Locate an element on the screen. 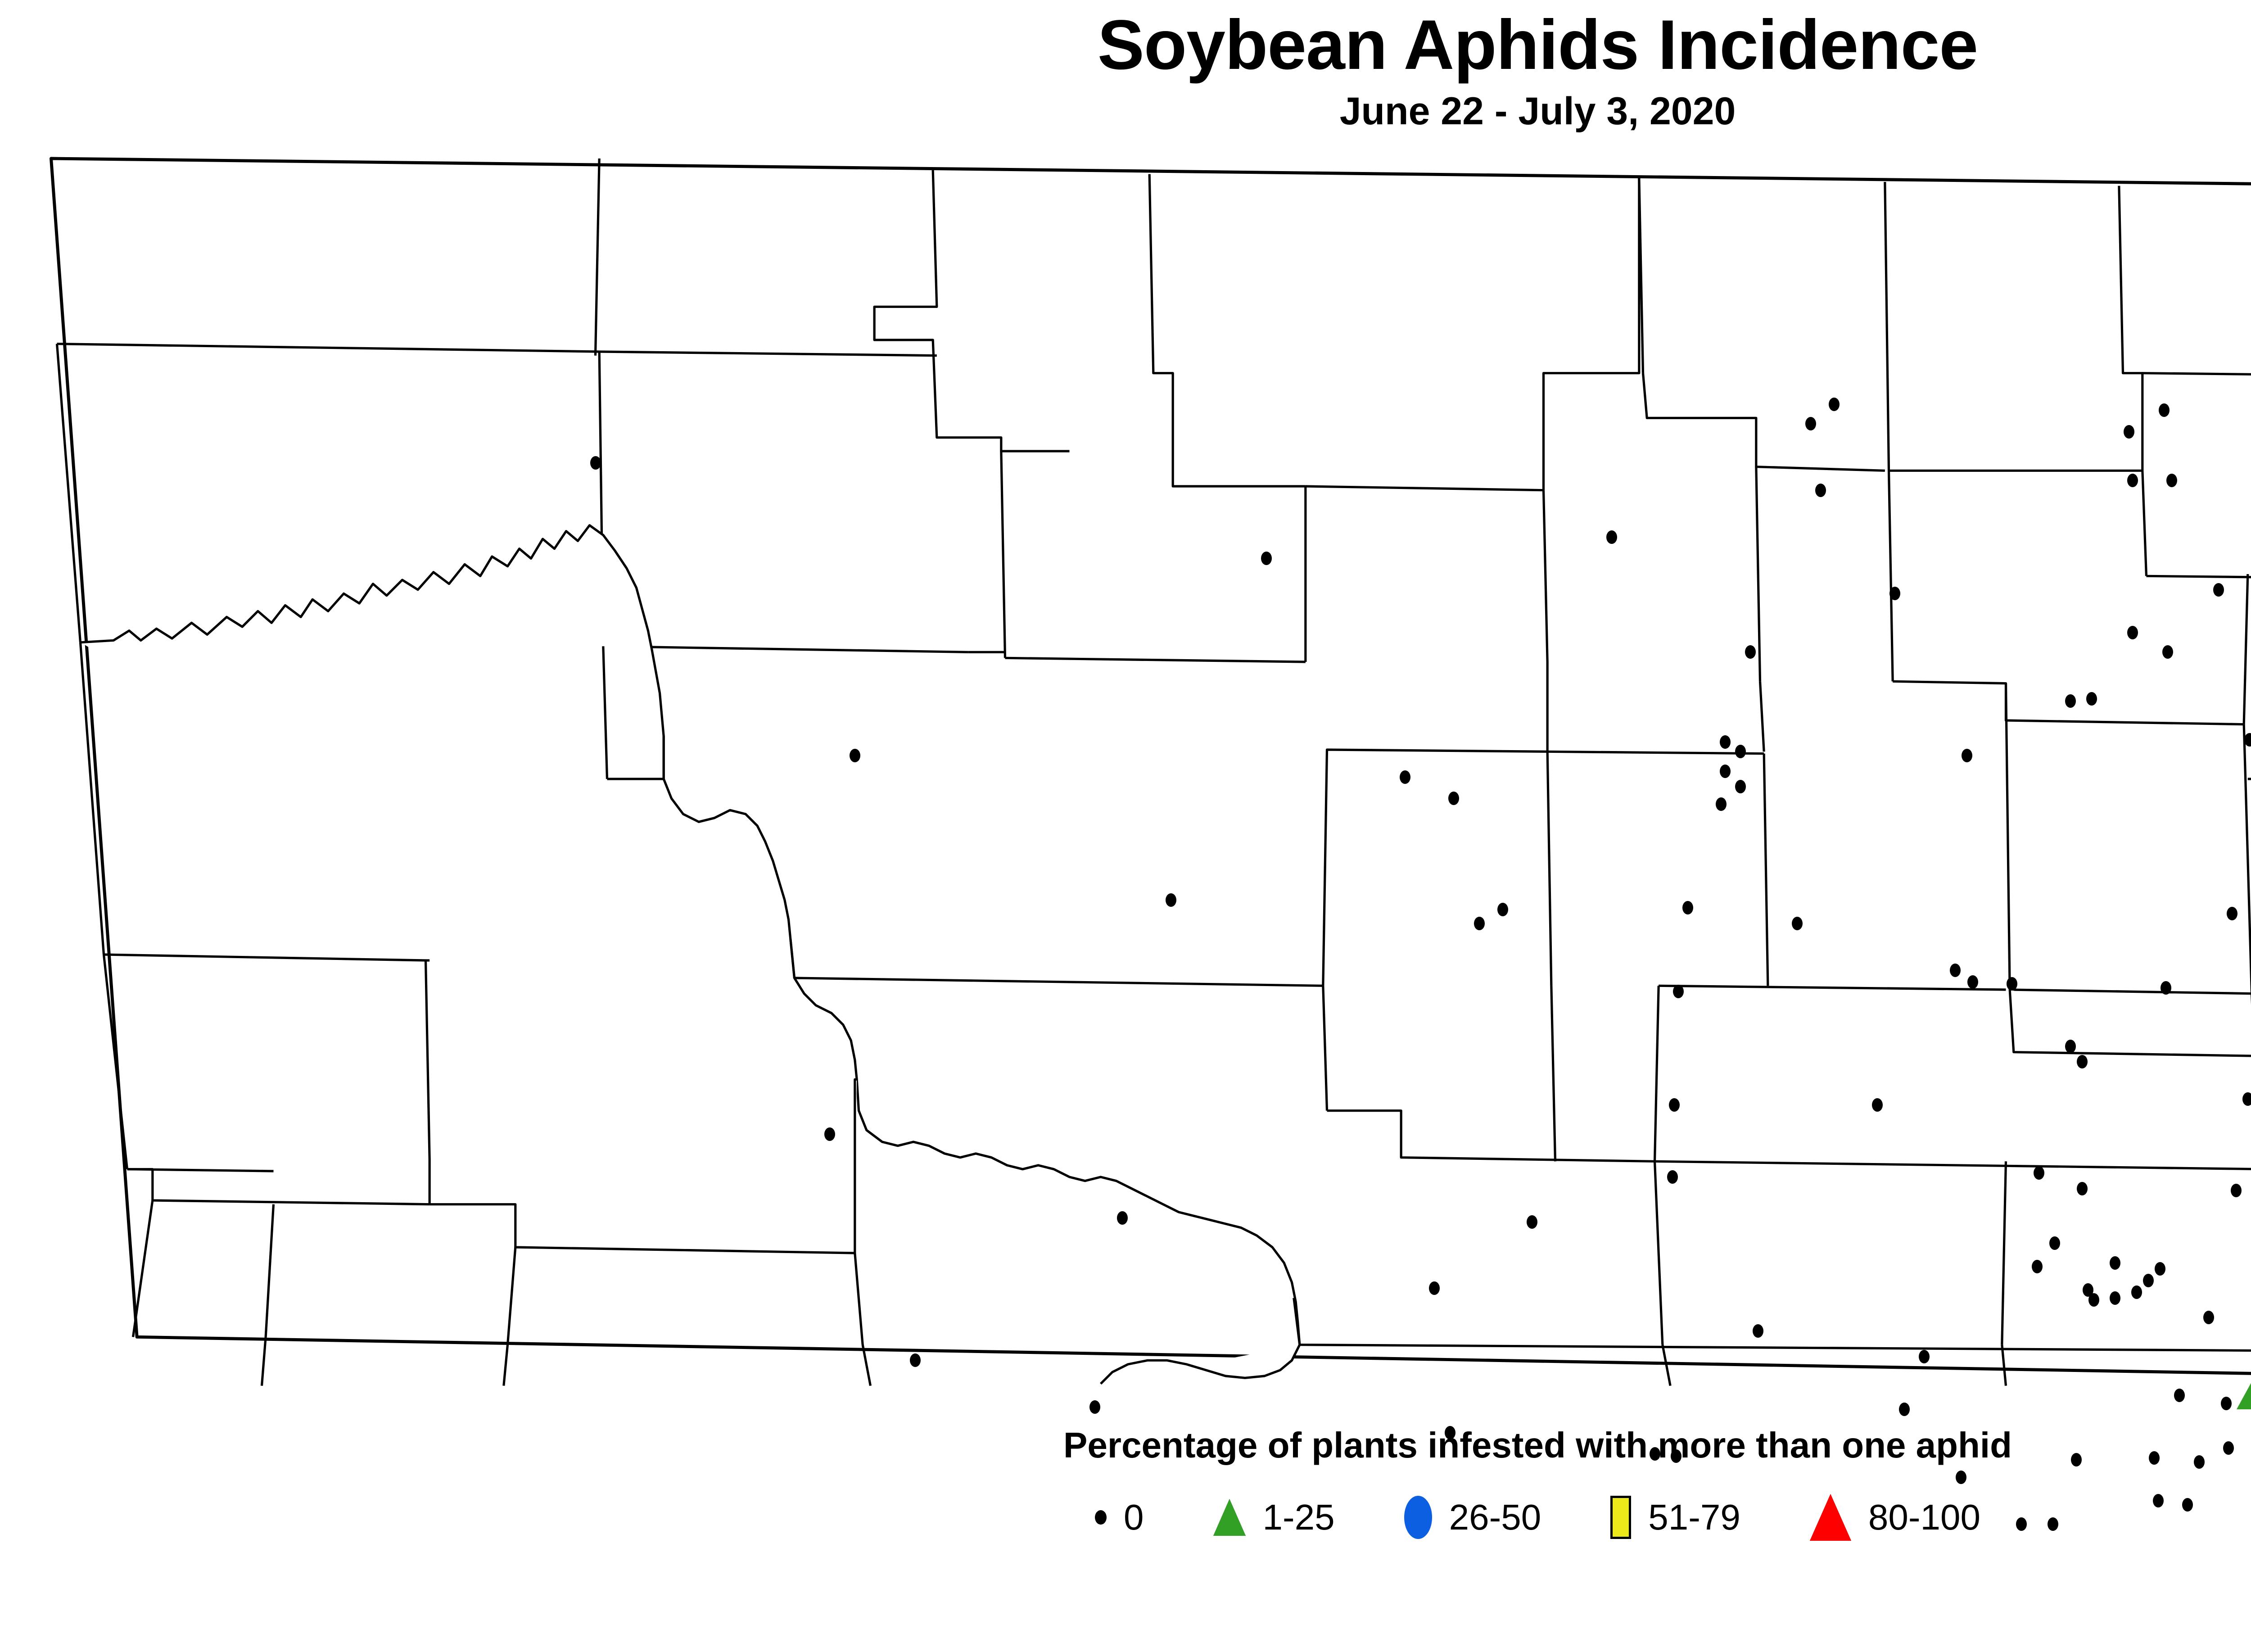 The width and height of the screenshot is (2251, 1652). page-title: Soybean Aphids Incidence is located at coordinates (1538, 45).